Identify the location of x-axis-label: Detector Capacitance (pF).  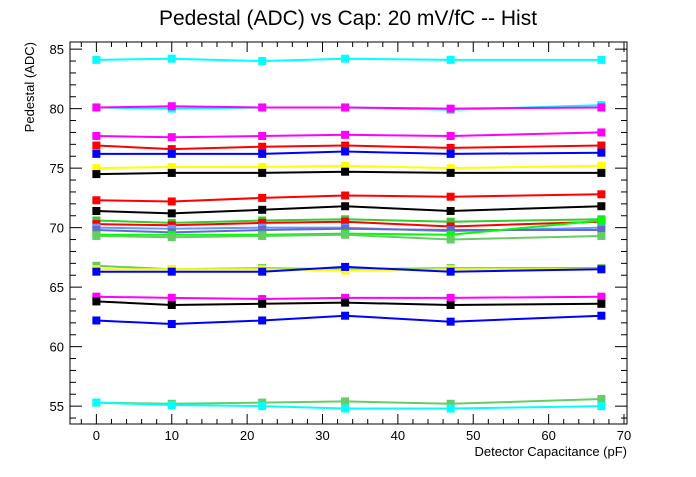
(551, 451).